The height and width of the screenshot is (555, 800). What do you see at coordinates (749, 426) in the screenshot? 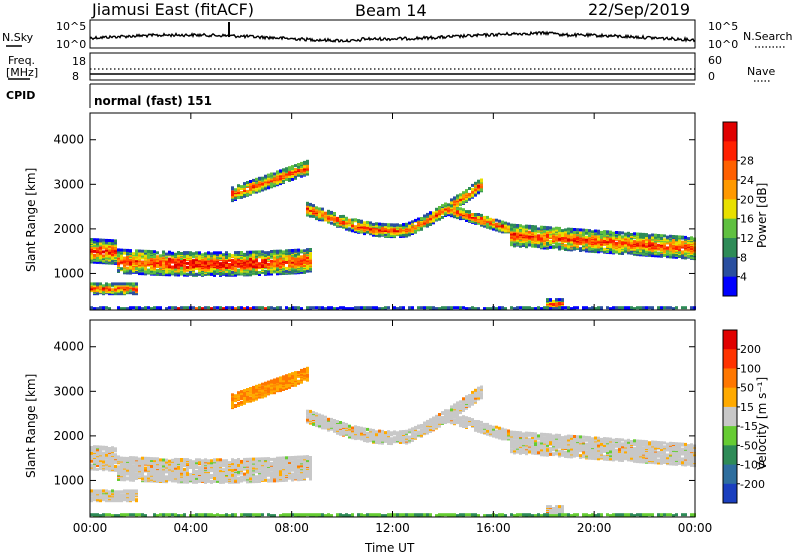
I see `colorbar-tick-label: -15` at bounding box center [749, 426].